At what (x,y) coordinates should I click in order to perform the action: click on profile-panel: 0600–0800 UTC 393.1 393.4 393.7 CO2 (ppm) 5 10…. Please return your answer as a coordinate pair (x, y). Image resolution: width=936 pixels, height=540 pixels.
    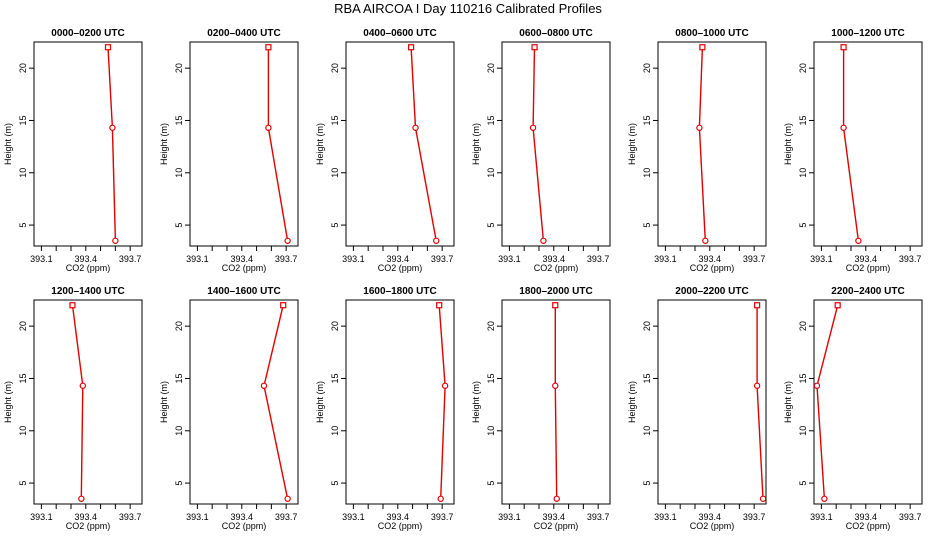
    Looking at the image, I should click on (541, 150).